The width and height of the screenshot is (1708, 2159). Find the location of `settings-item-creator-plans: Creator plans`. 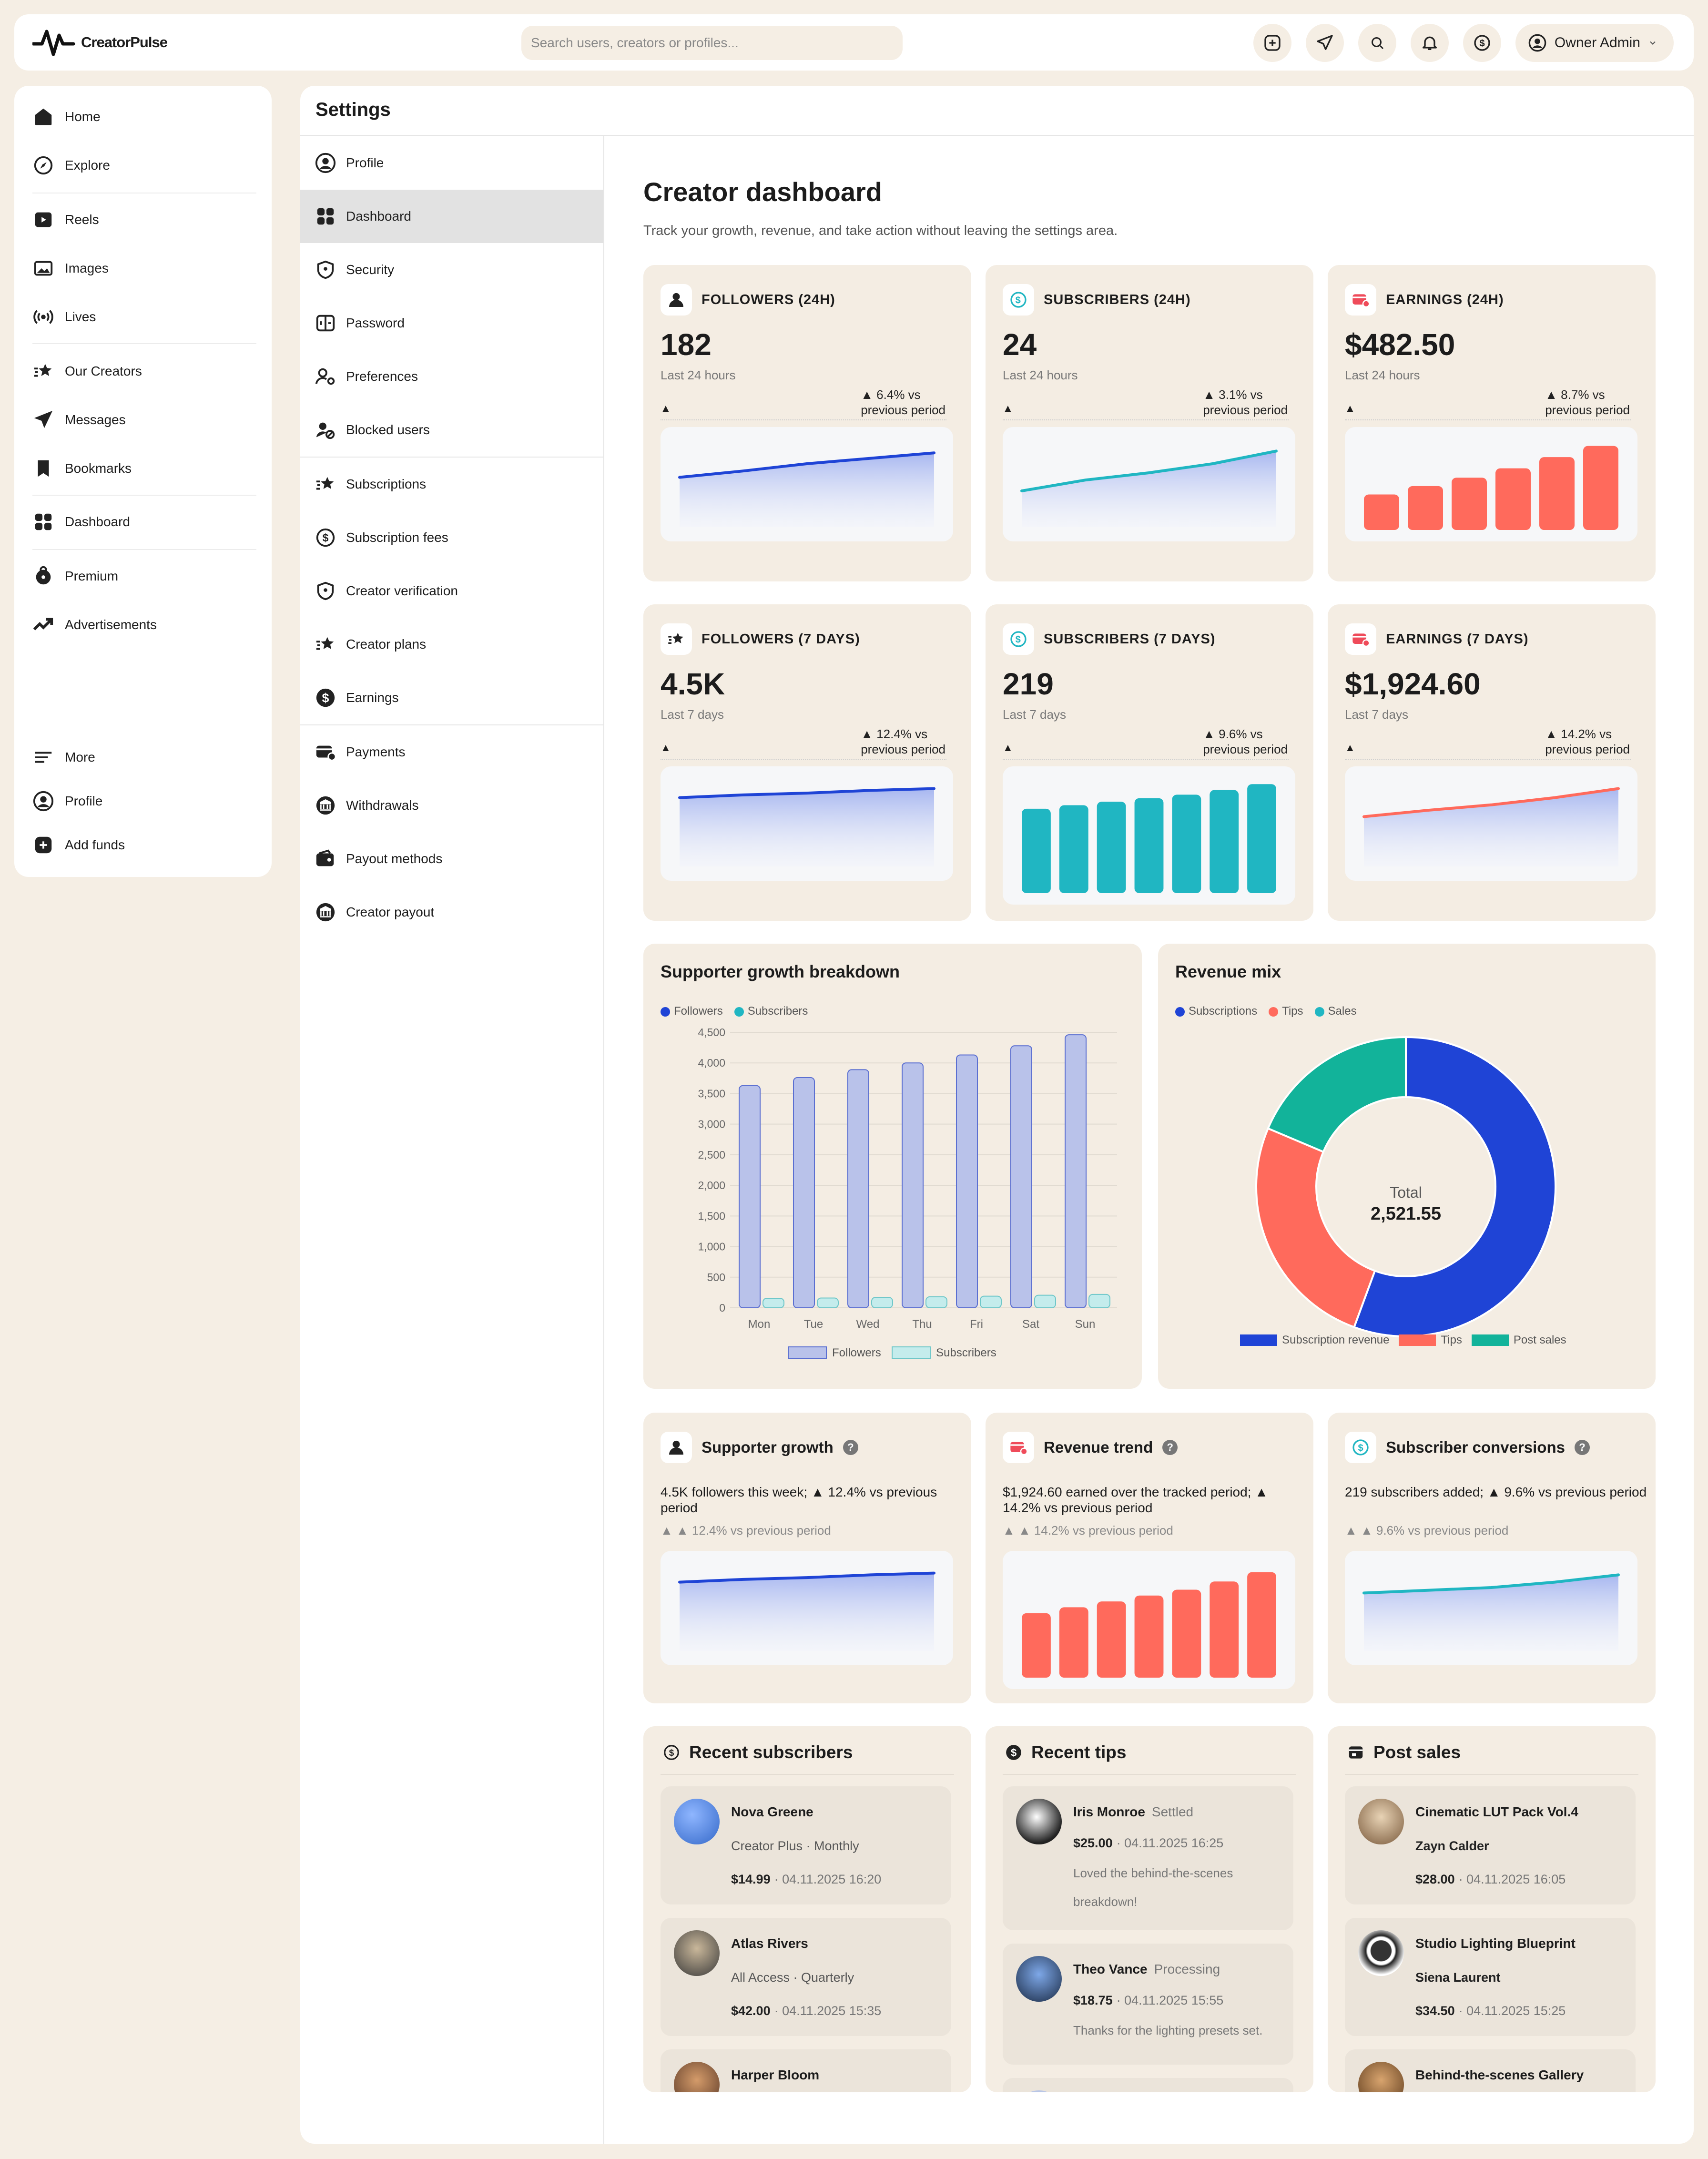

settings-item-creator-plans: Creator plans is located at coordinates (451, 644).